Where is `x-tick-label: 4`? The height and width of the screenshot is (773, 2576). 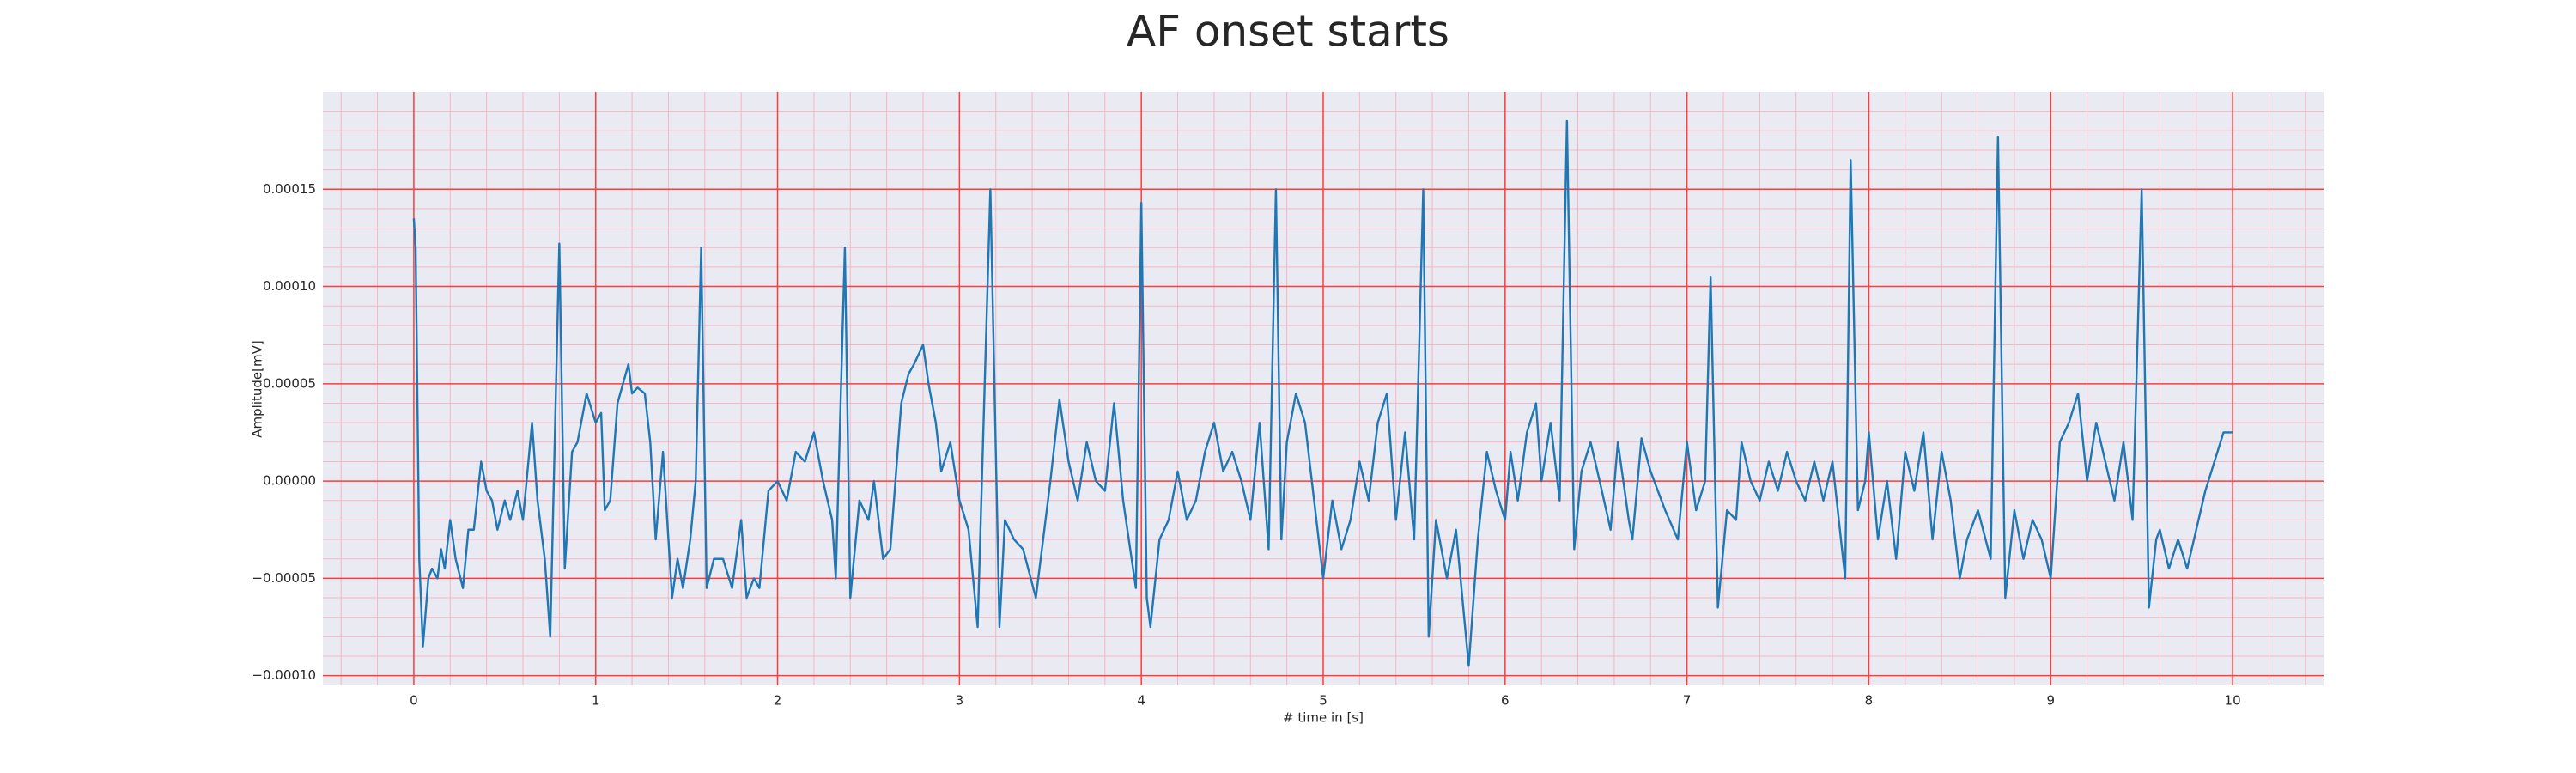
x-tick-label: 4 is located at coordinates (1141, 701).